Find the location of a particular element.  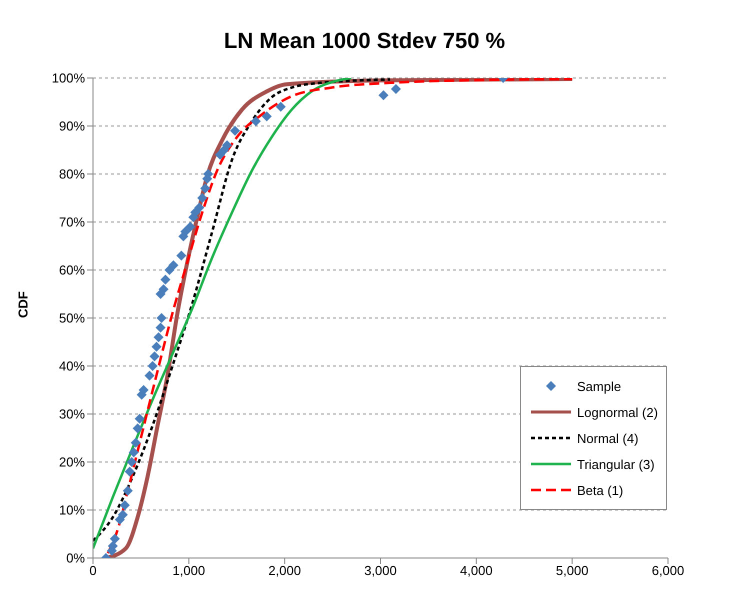

legend-label: Sample is located at coordinates (599, 386).